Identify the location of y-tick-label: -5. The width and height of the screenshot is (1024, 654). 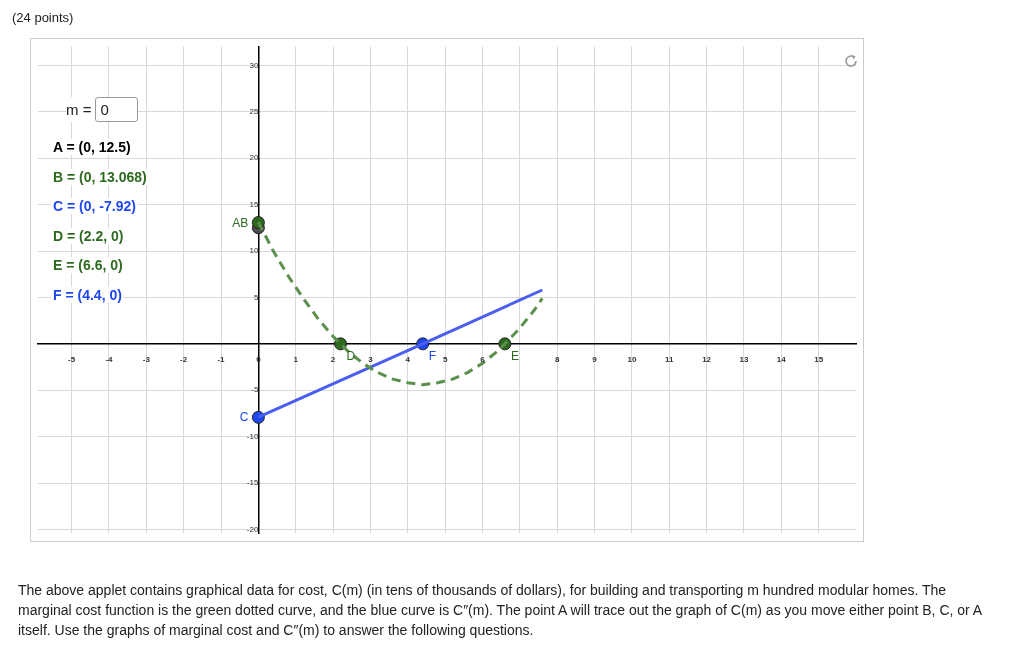
(255, 390).